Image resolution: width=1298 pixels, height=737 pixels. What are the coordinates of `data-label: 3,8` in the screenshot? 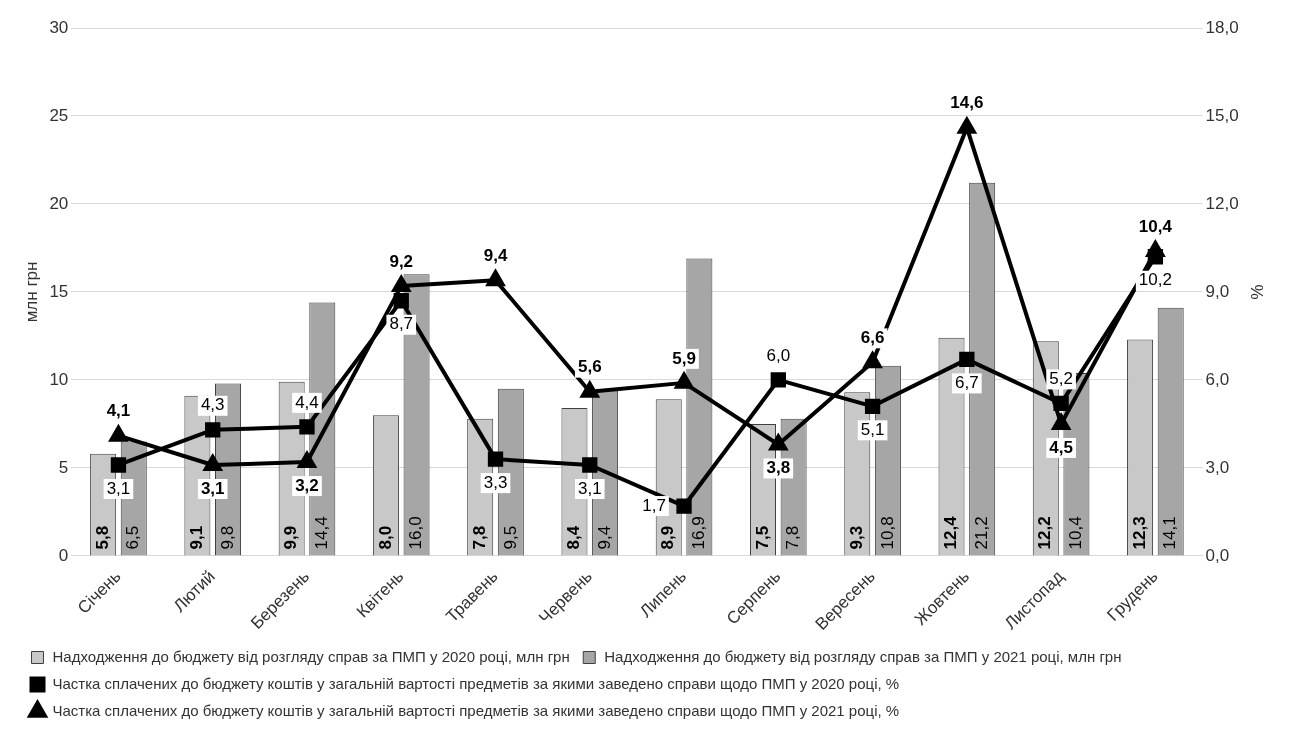 It's located at (778, 468).